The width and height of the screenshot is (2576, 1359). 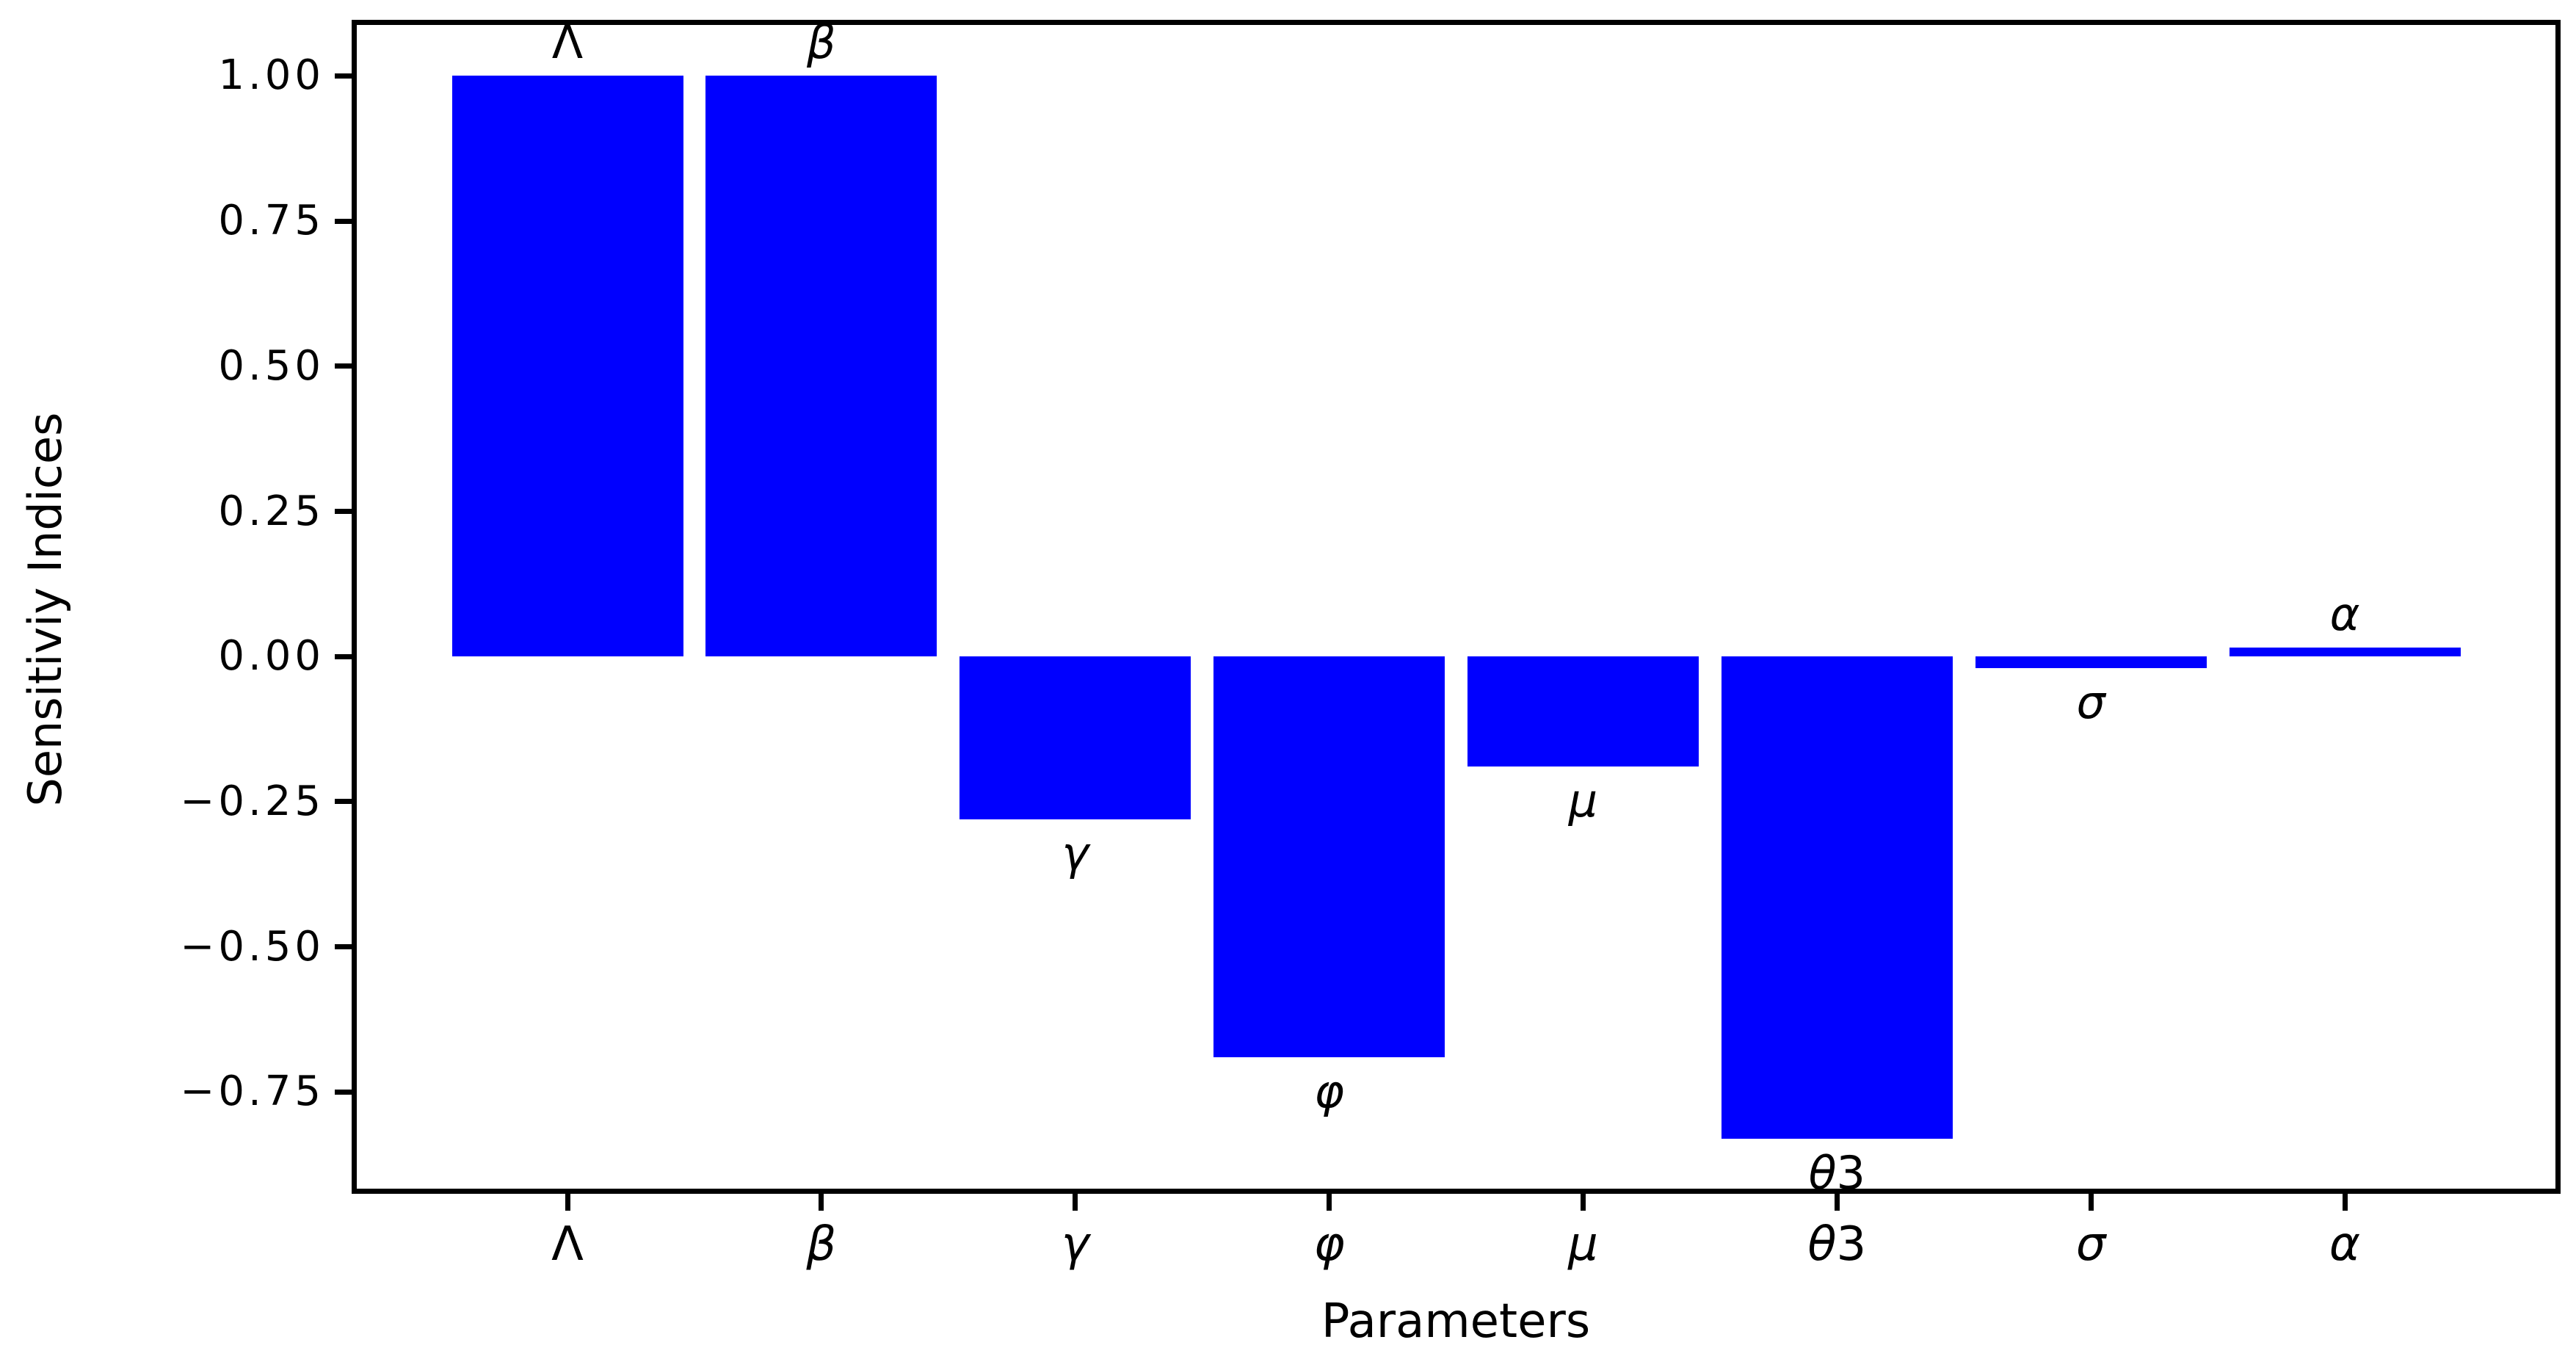 What do you see at coordinates (271, 365) in the screenshot?
I see `y-tick-label: 0.50` at bounding box center [271, 365].